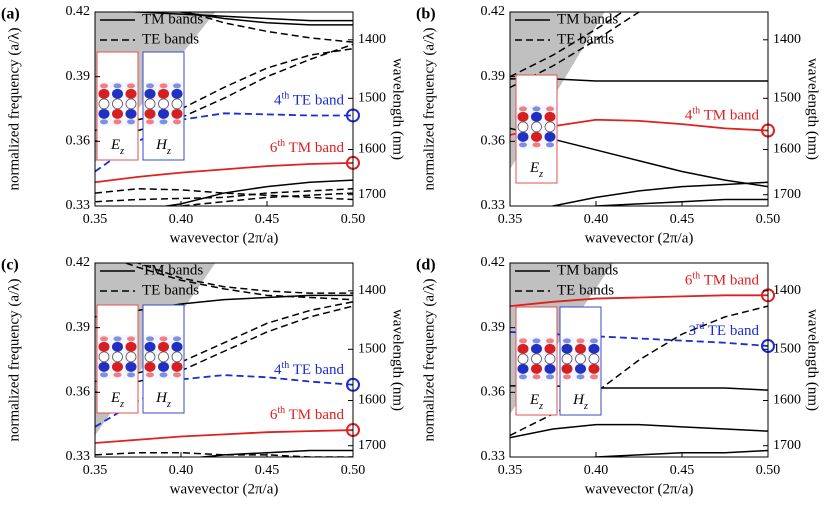 The height and width of the screenshot is (506, 830). I want to click on inset-symbol: H, so click(161, 145).